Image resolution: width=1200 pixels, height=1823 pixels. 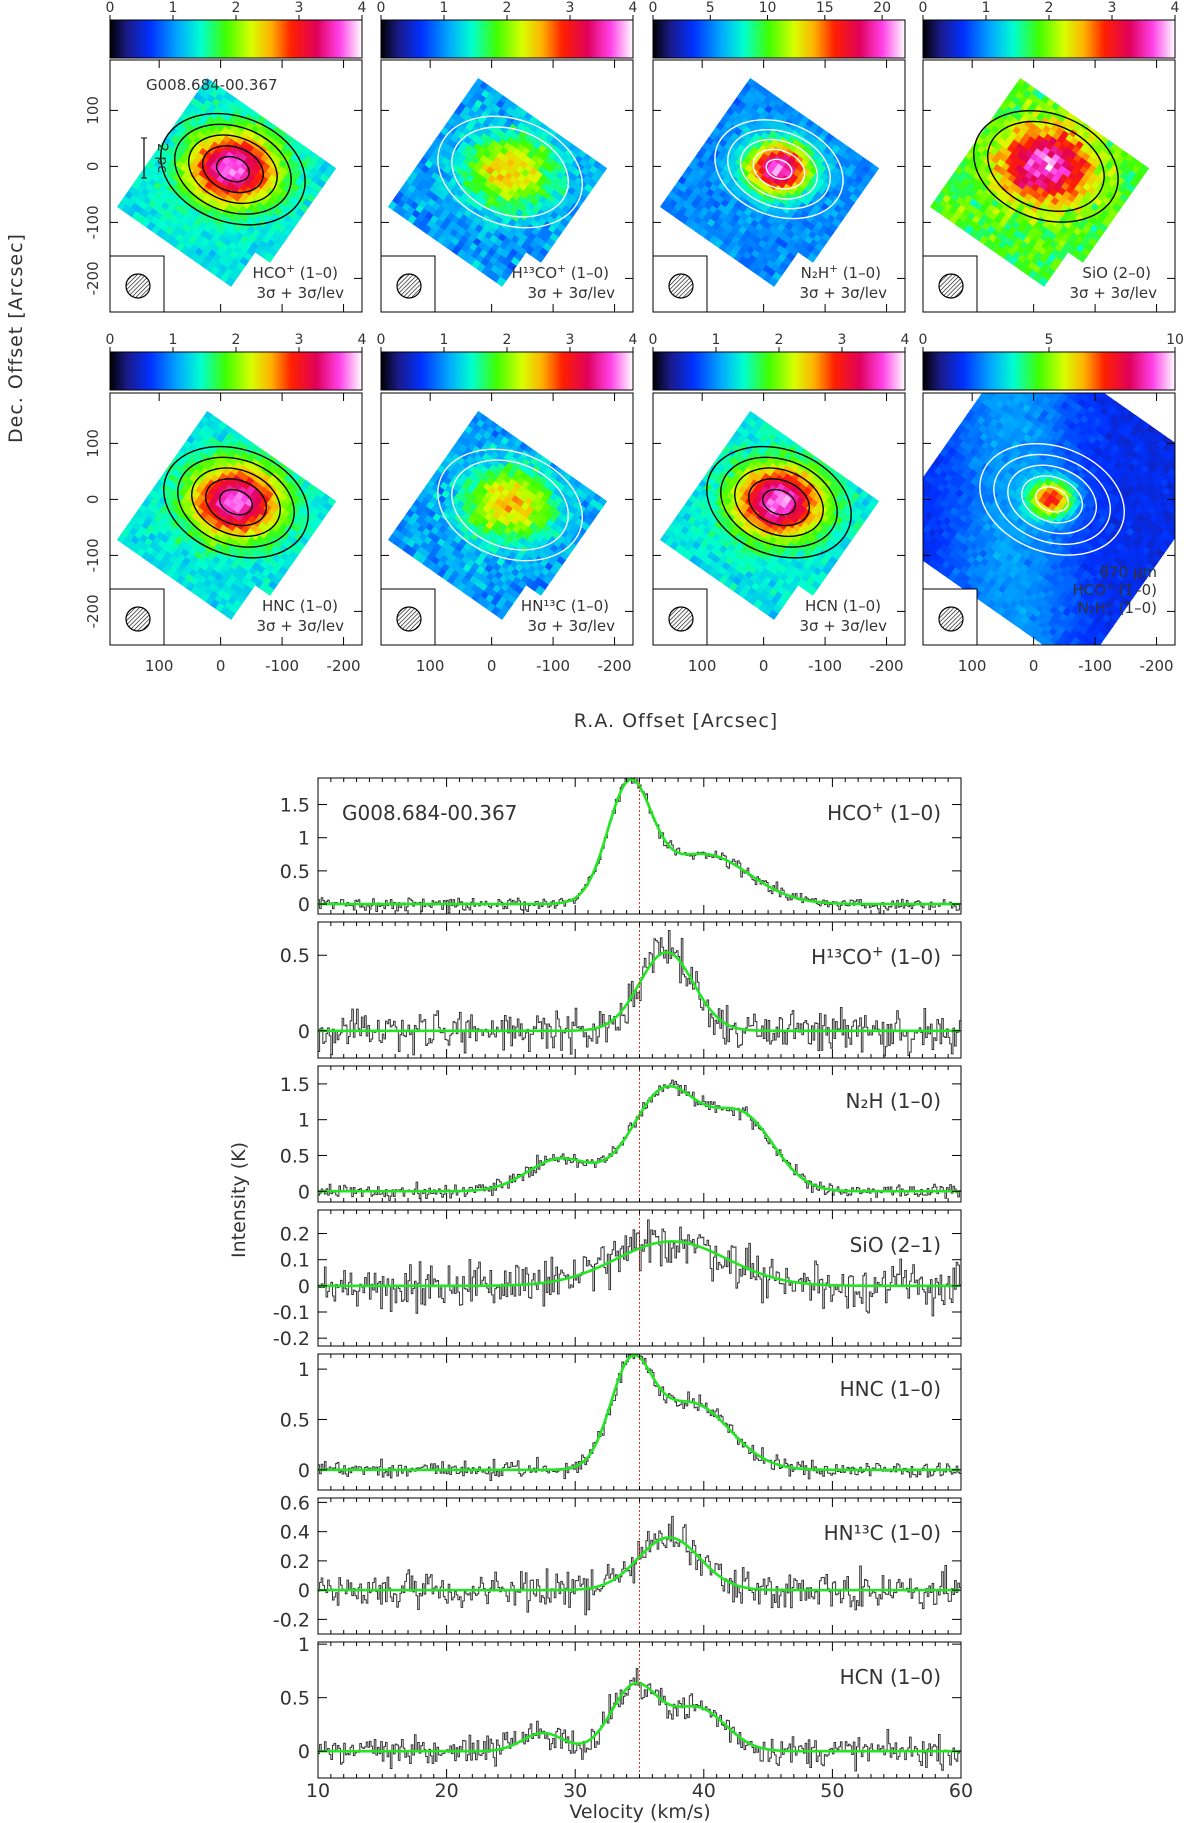 I want to click on map-line-label: H¹³CO+ (1–0), so click(x=560, y=272).